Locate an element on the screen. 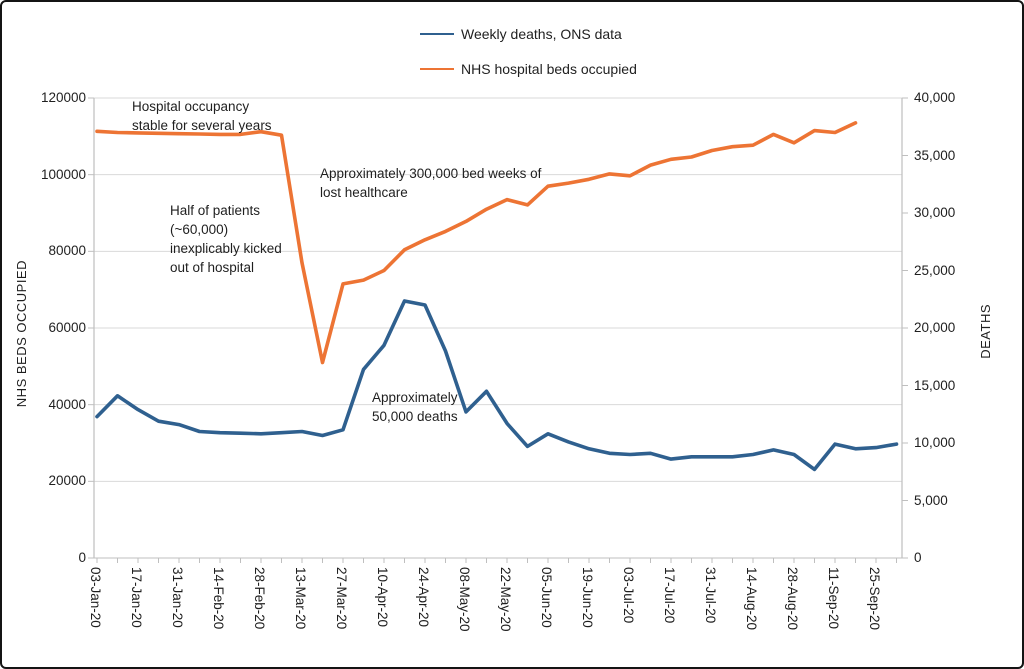 This screenshot has width=1024, height=669. right-tick-label-0: 0 is located at coordinates (918, 557).